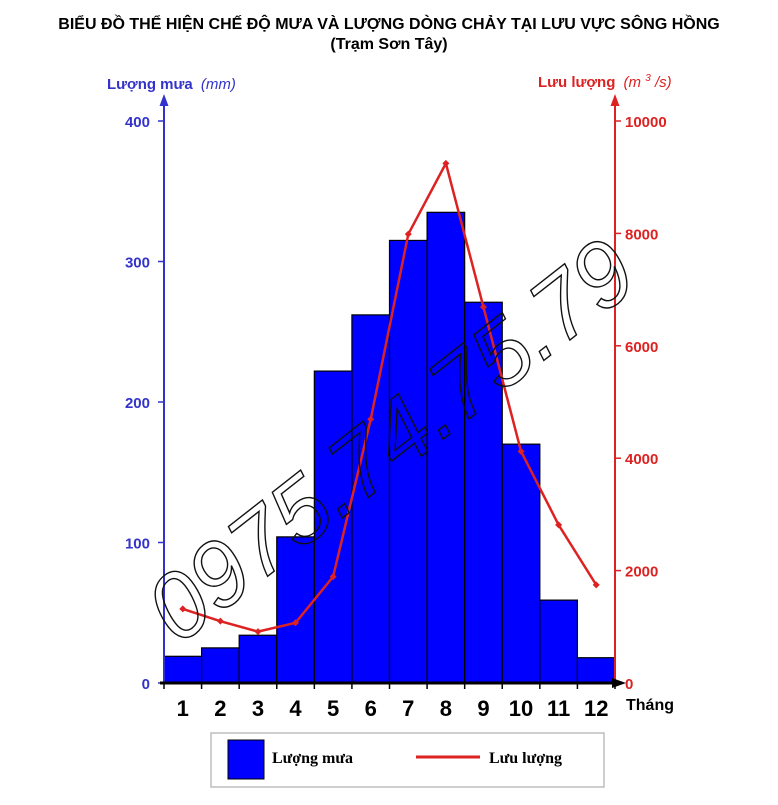 This screenshot has height=805, width=778. I want to click on right-tick-label: 0, so click(629, 684).